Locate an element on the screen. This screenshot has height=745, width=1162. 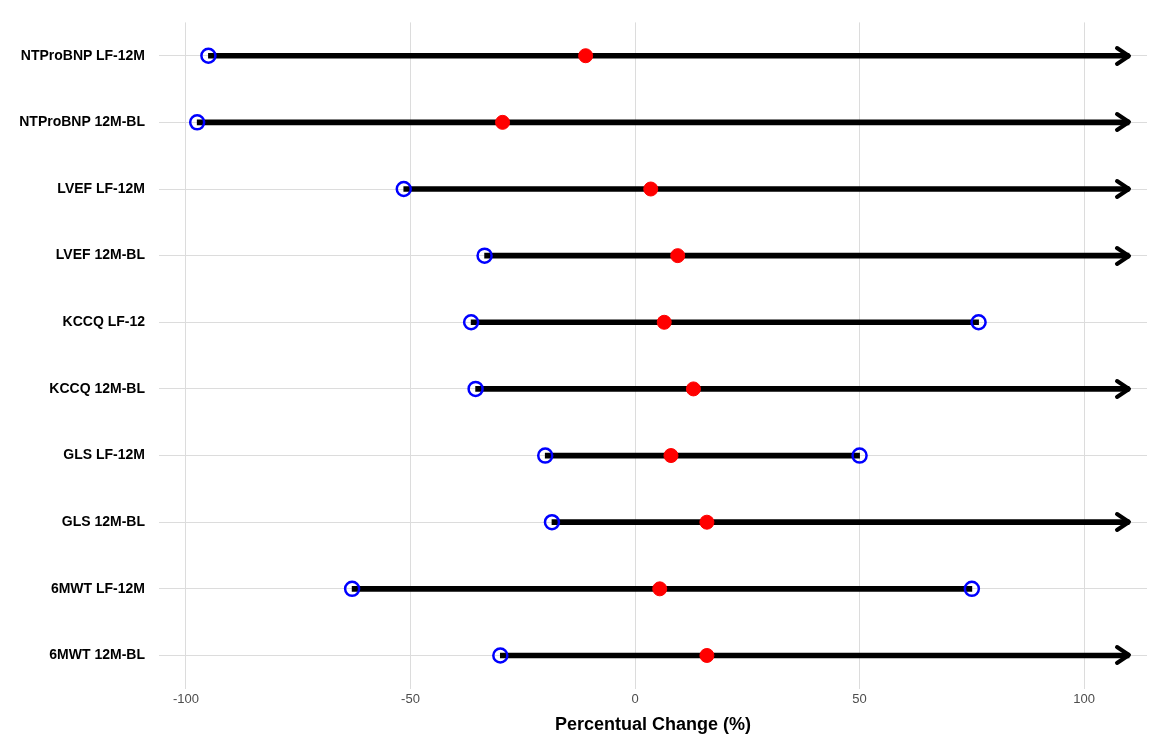
x-tick-label: 100 is located at coordinates (1084, 699).